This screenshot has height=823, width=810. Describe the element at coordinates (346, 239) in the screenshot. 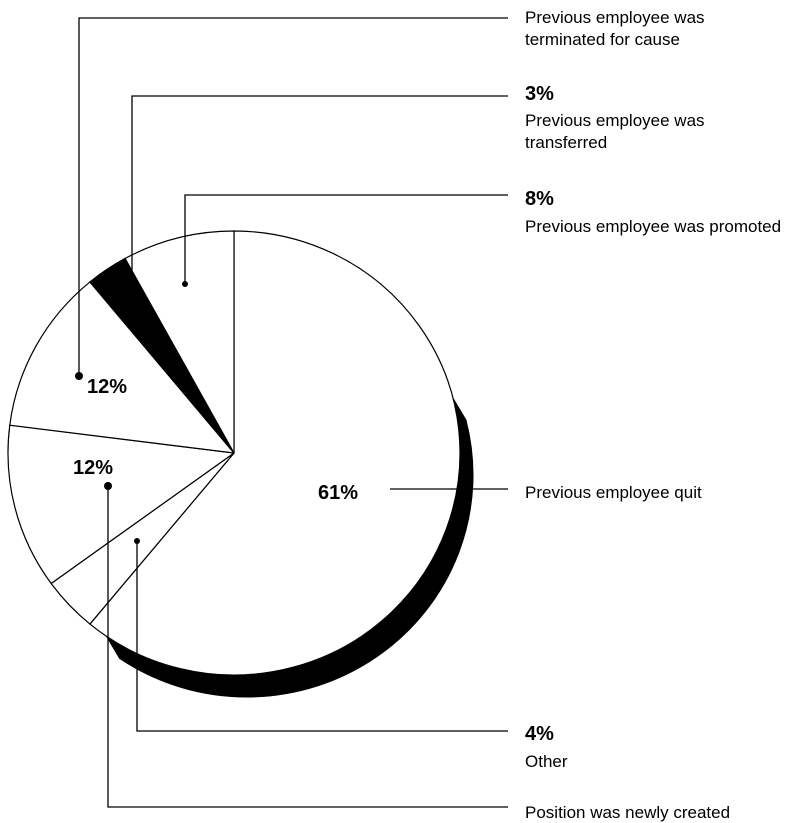

I see `leader-line-promoted` at that location.